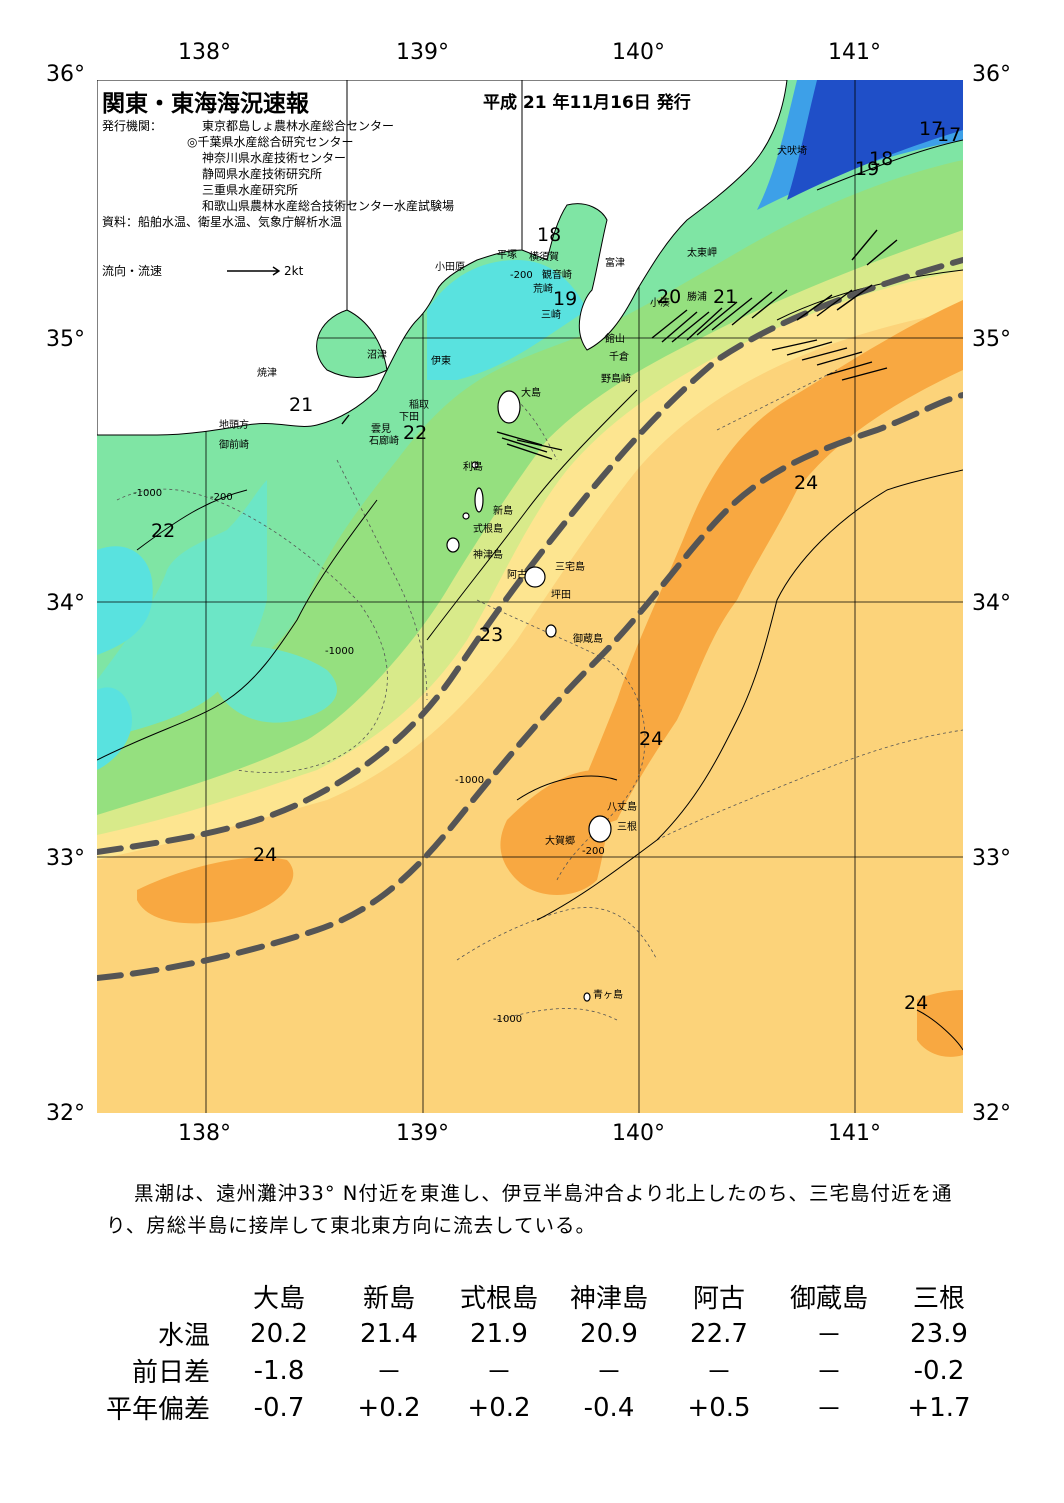 The width and height of the screenshot is (1064, 1503). Describe the element at coordinates (854, 52) in the screenshot. I see `lon-label-141-top: 141°` at that location.